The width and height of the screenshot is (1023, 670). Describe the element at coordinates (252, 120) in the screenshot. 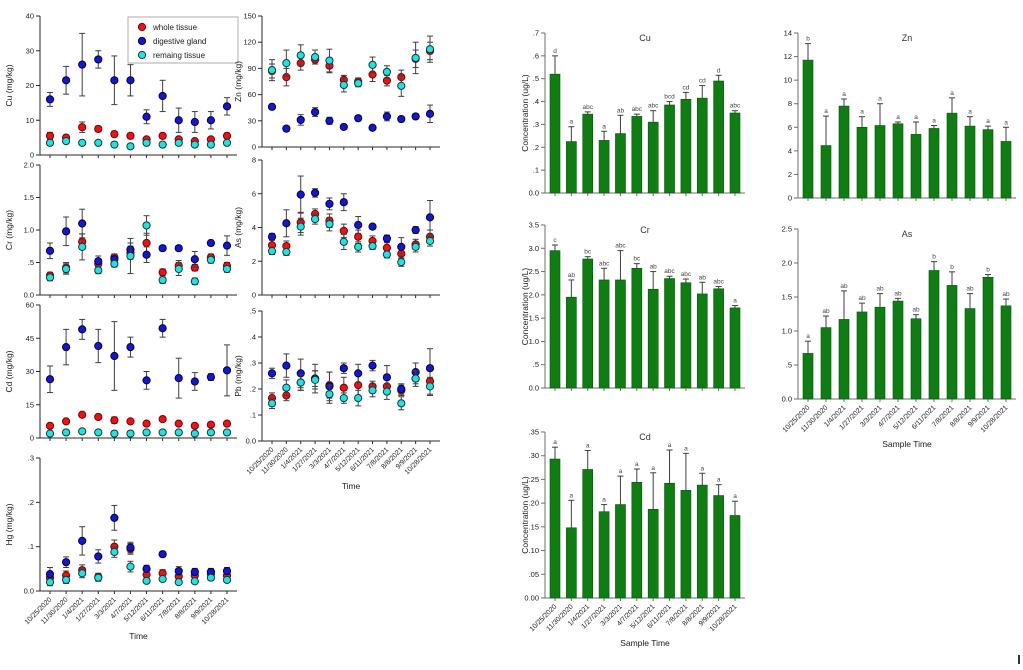

I see `y-tick-label: 30` at that location.